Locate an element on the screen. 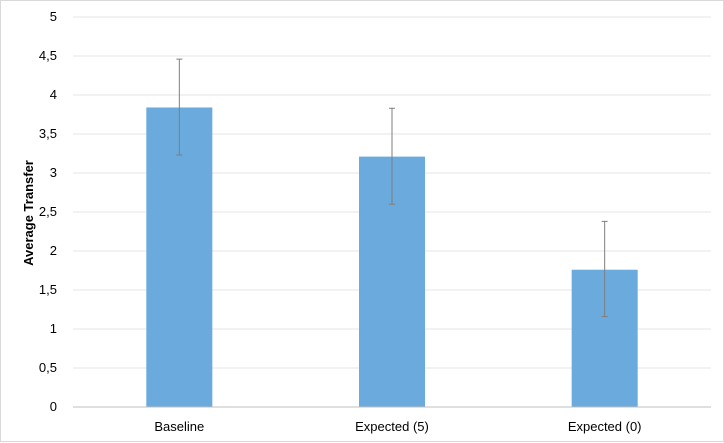 Image resolution: width=724 pixels, height=443 pixels. x-axis-ticks: Baseline Expected (5) Expected (0) is located at coordinates (397, 426).